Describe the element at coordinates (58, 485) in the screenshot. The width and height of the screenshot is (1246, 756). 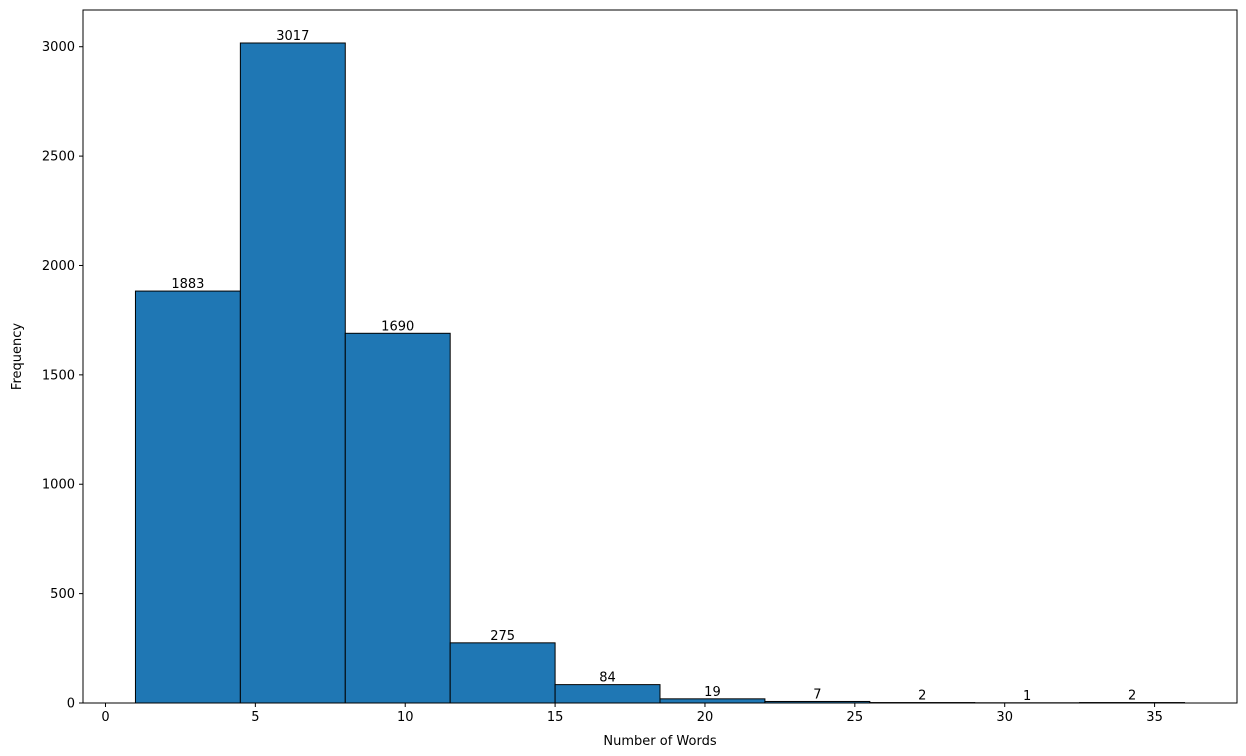
I see `y-tick-label: 1000` at that location.